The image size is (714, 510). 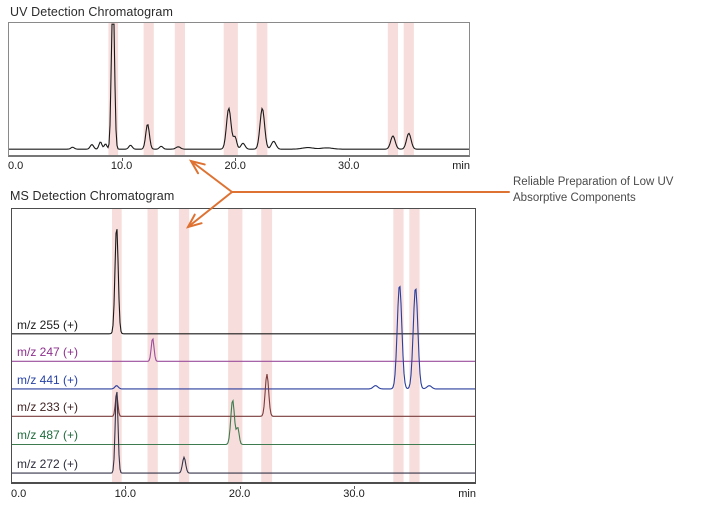 What do you see at coordinates (48, 379) in the screenshot?
I see `trace-label-mz-441: m/z 441 (+)` at bounding box center [48, 379].